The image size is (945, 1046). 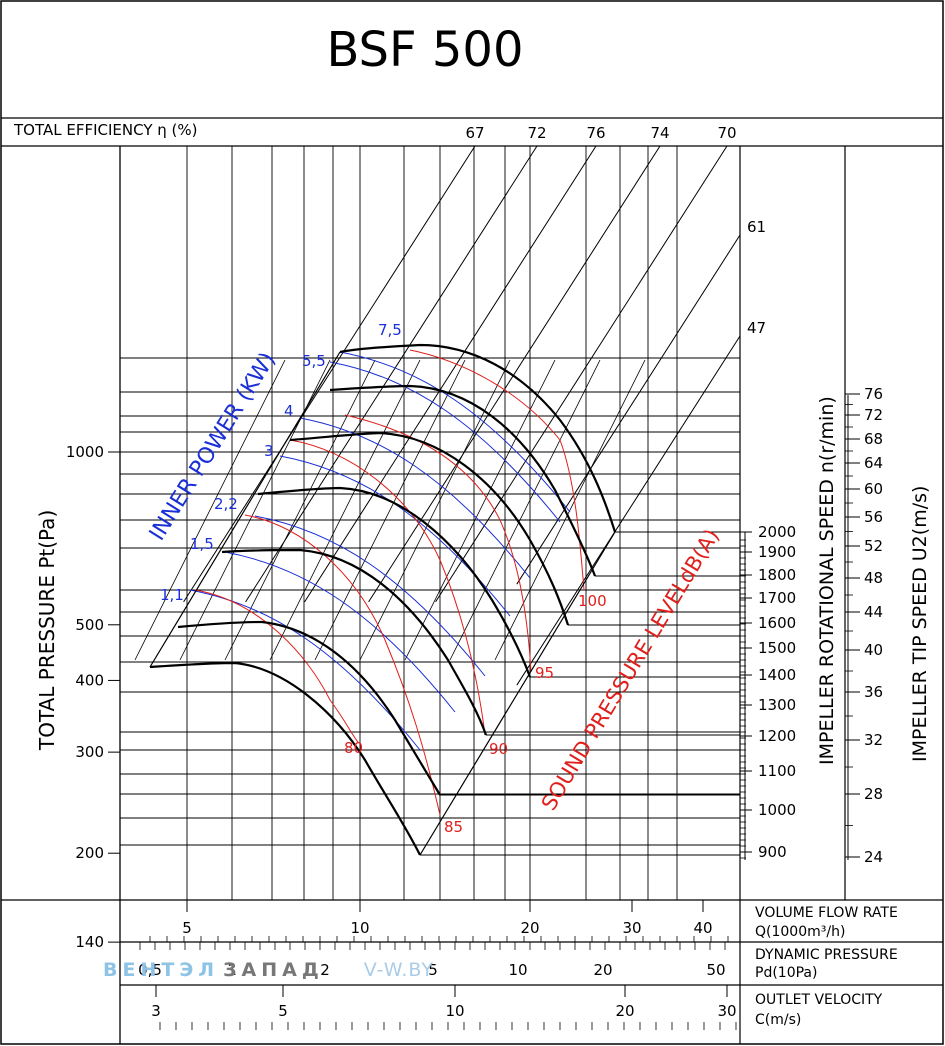 What do you see at coordinates (631, 928) in the screenshot?
I see `flow-tick-label: 30` at bounding box center [631, 928].